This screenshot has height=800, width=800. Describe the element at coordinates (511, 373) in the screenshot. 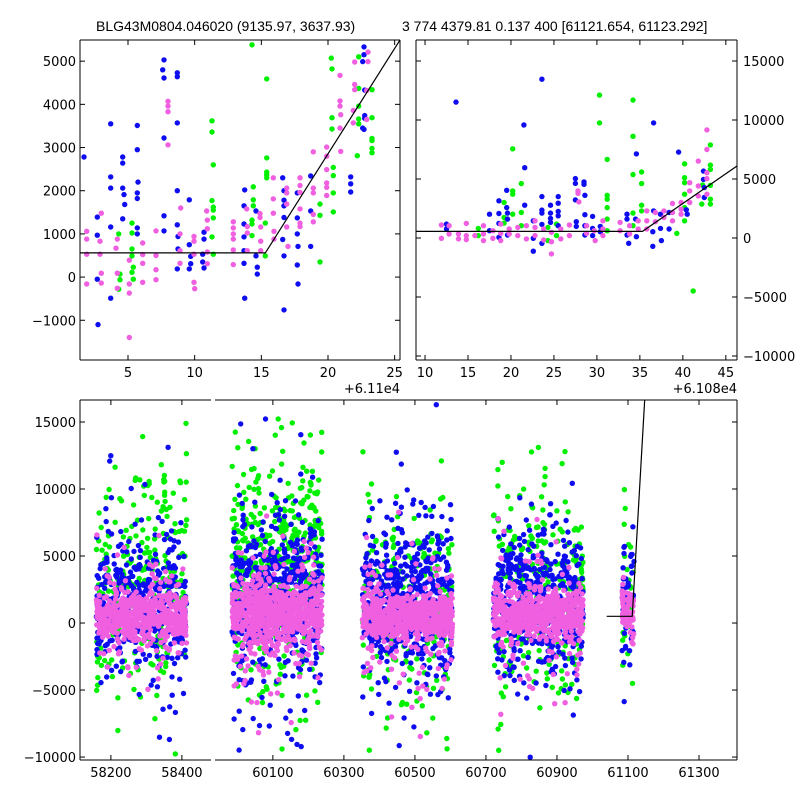

I see `x-tick-label: 20` at that location.